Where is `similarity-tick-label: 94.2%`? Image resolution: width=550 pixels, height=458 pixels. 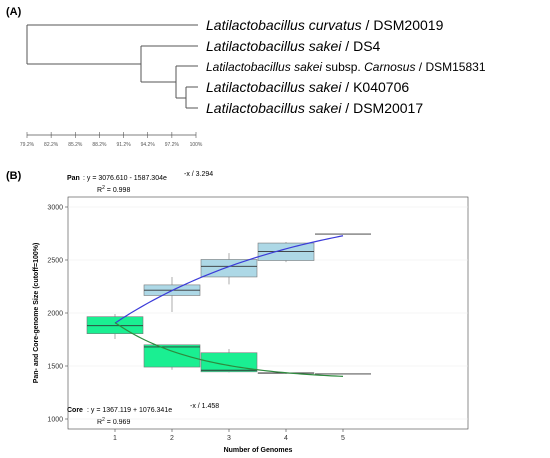
similarity-tick-label: 94.2% is located at coordinates (148, 145).